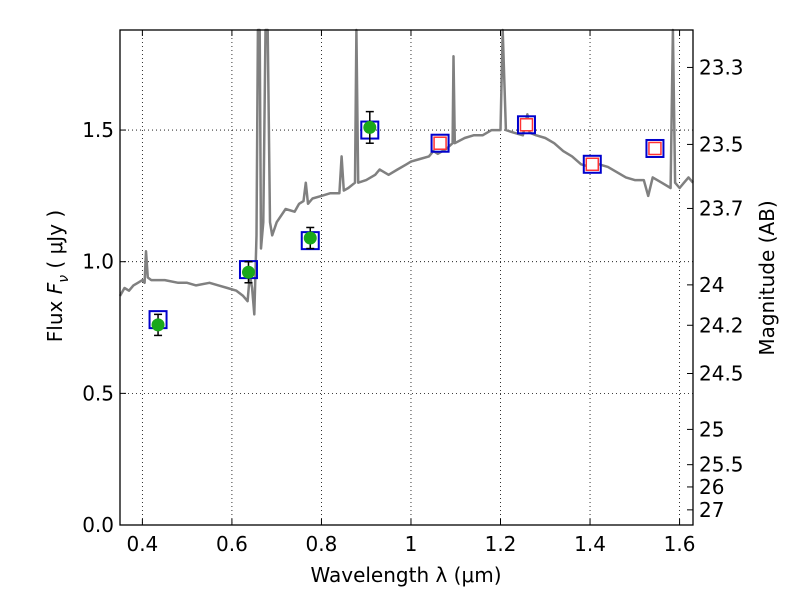 This screenshot has height=600, width=800. What do you see at coordinates (142, 544) in the screenshot?
I see `x-tick-label: 0.4` at bounding box center [142, 544].